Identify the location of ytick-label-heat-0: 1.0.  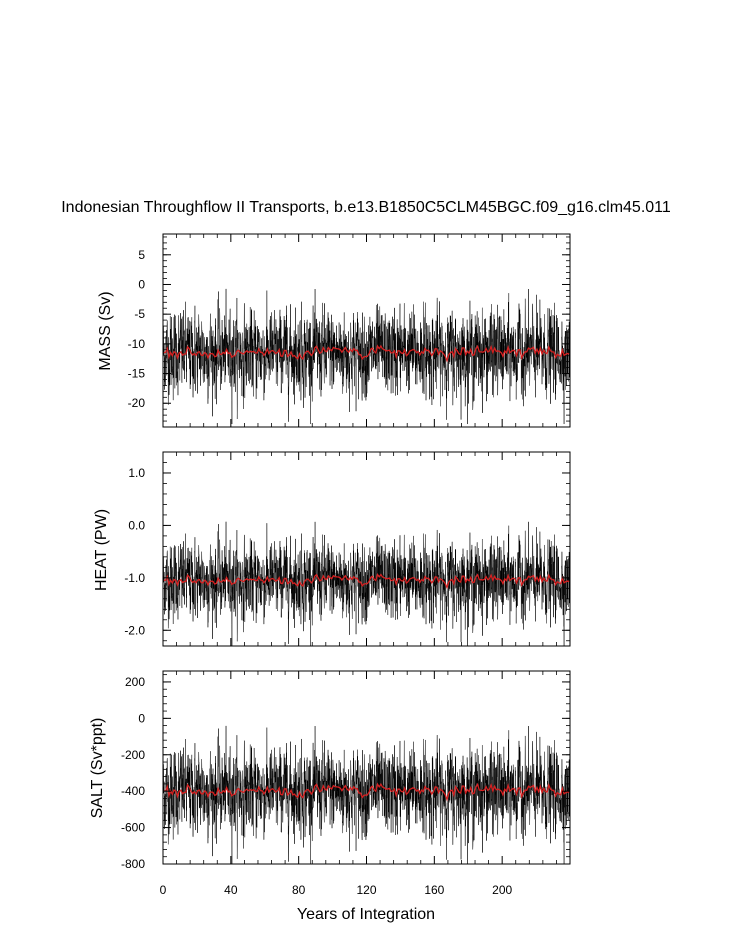
(136, 473).